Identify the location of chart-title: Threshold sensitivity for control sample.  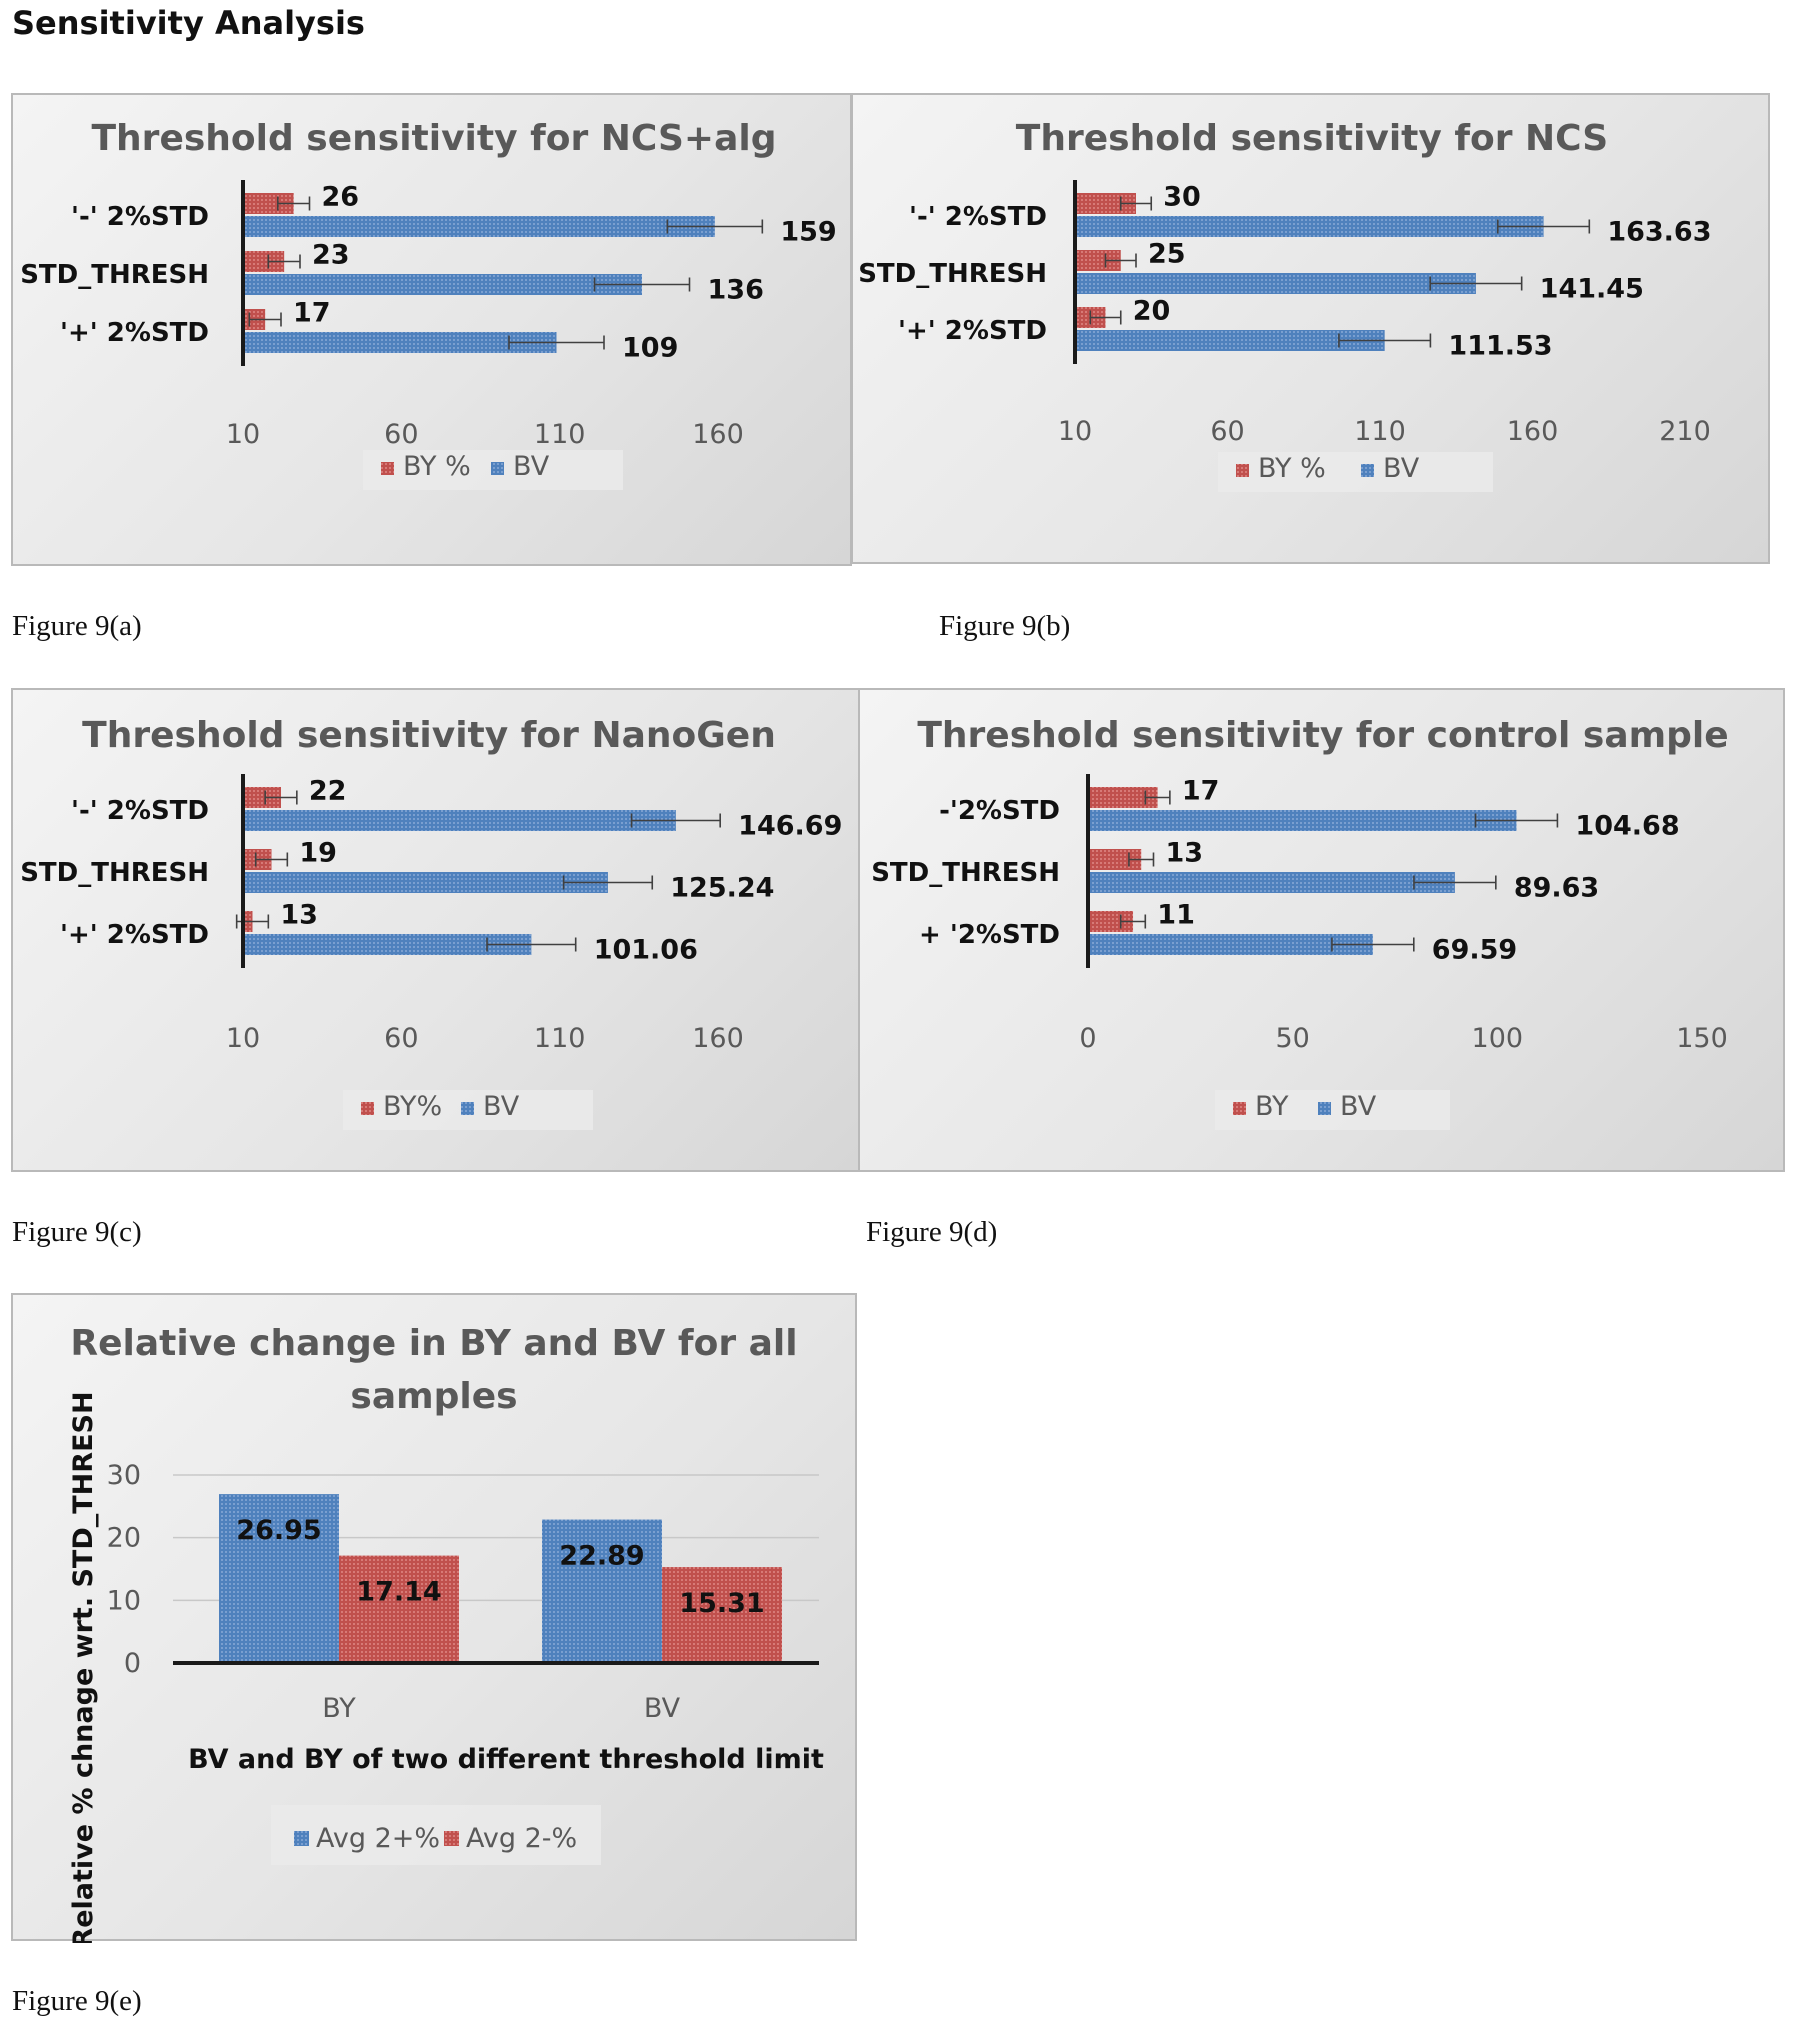
(1322, 735).